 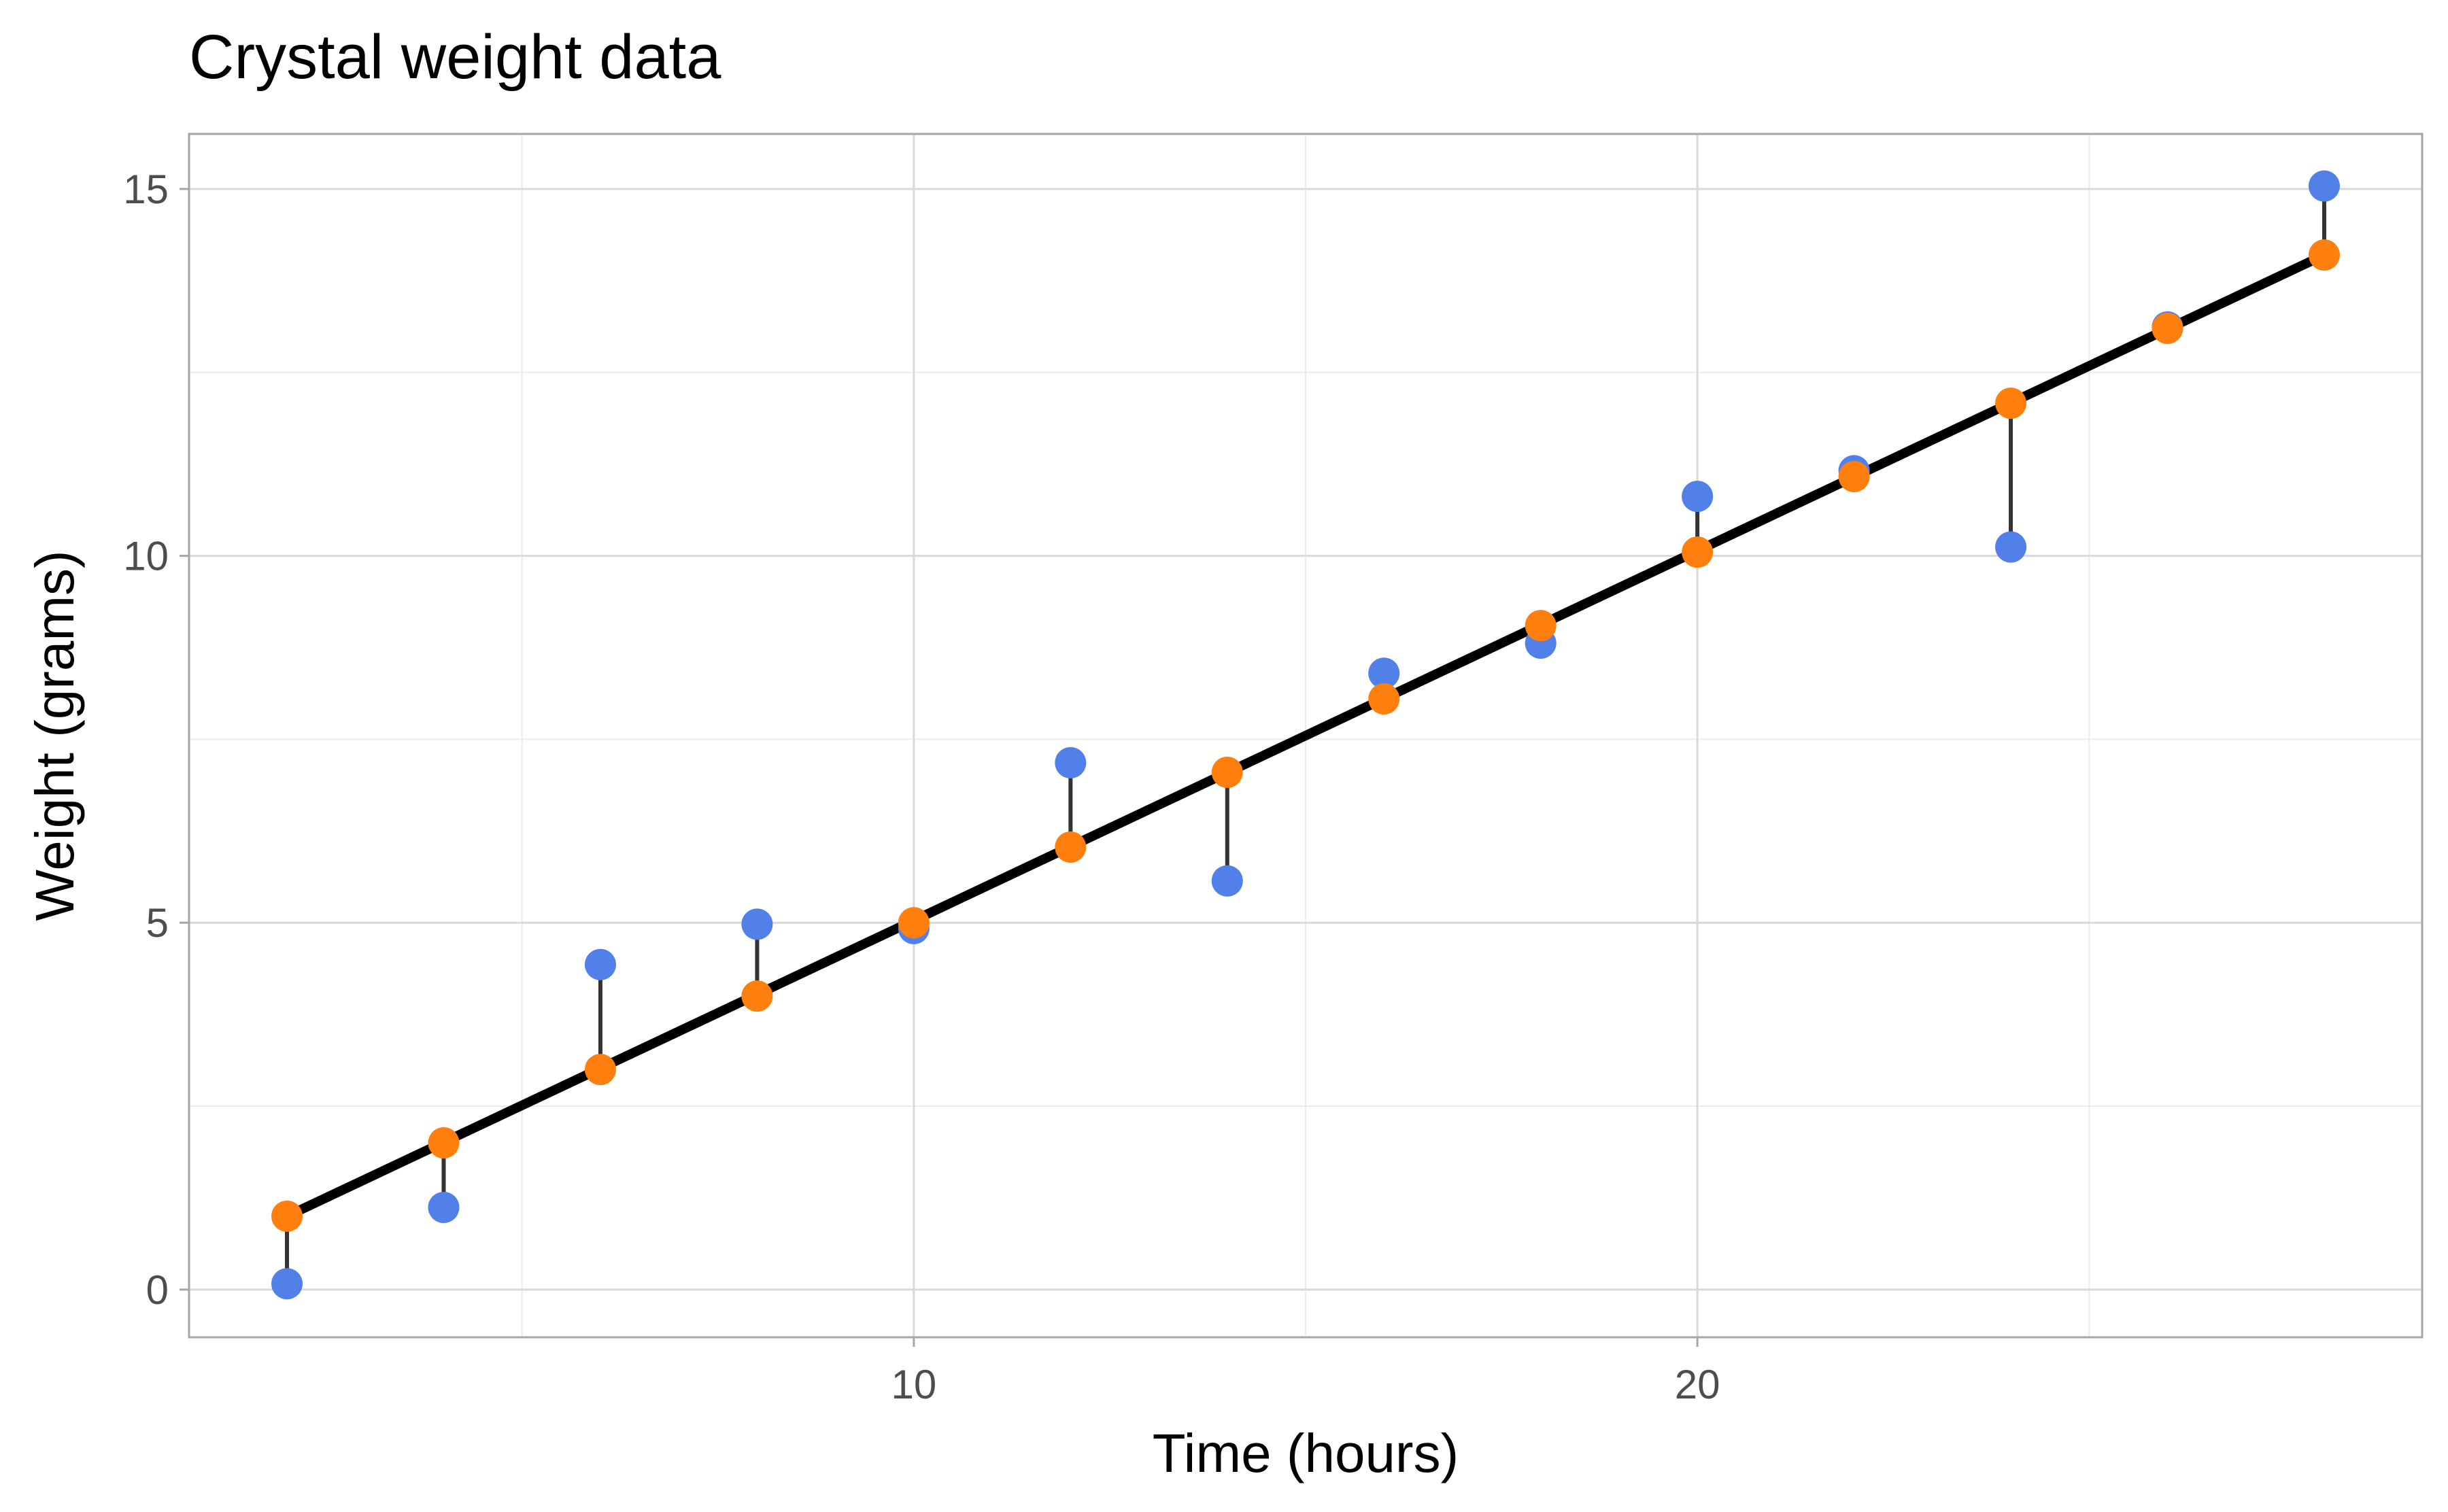 I want to click on y-tick-label: 5, so click(x=158, y=923).